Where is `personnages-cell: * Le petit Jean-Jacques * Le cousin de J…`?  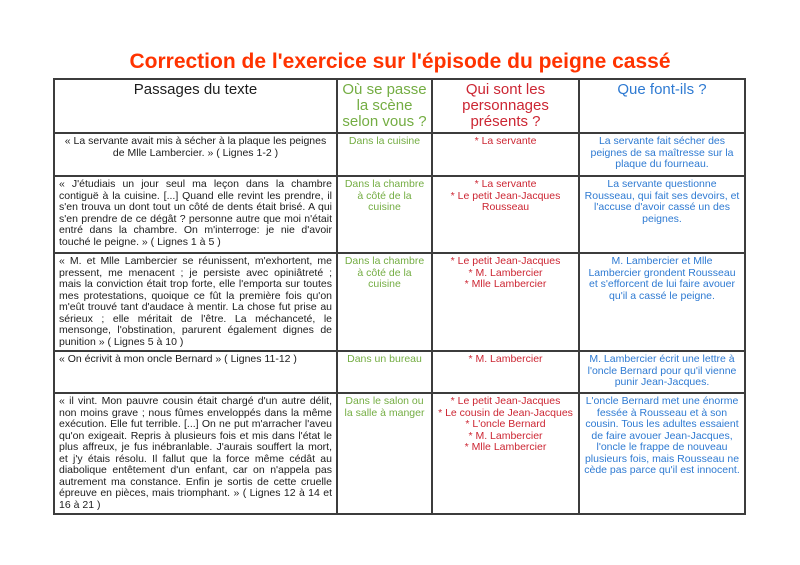 personnages-cell: * Le petit Jean-Jacques * Le cousin de J… is located at coordinates (505, 453).